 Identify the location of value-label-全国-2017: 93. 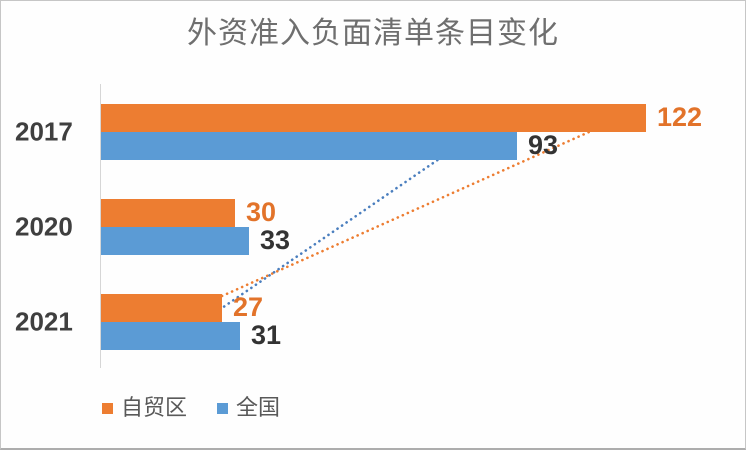
(543, 144).